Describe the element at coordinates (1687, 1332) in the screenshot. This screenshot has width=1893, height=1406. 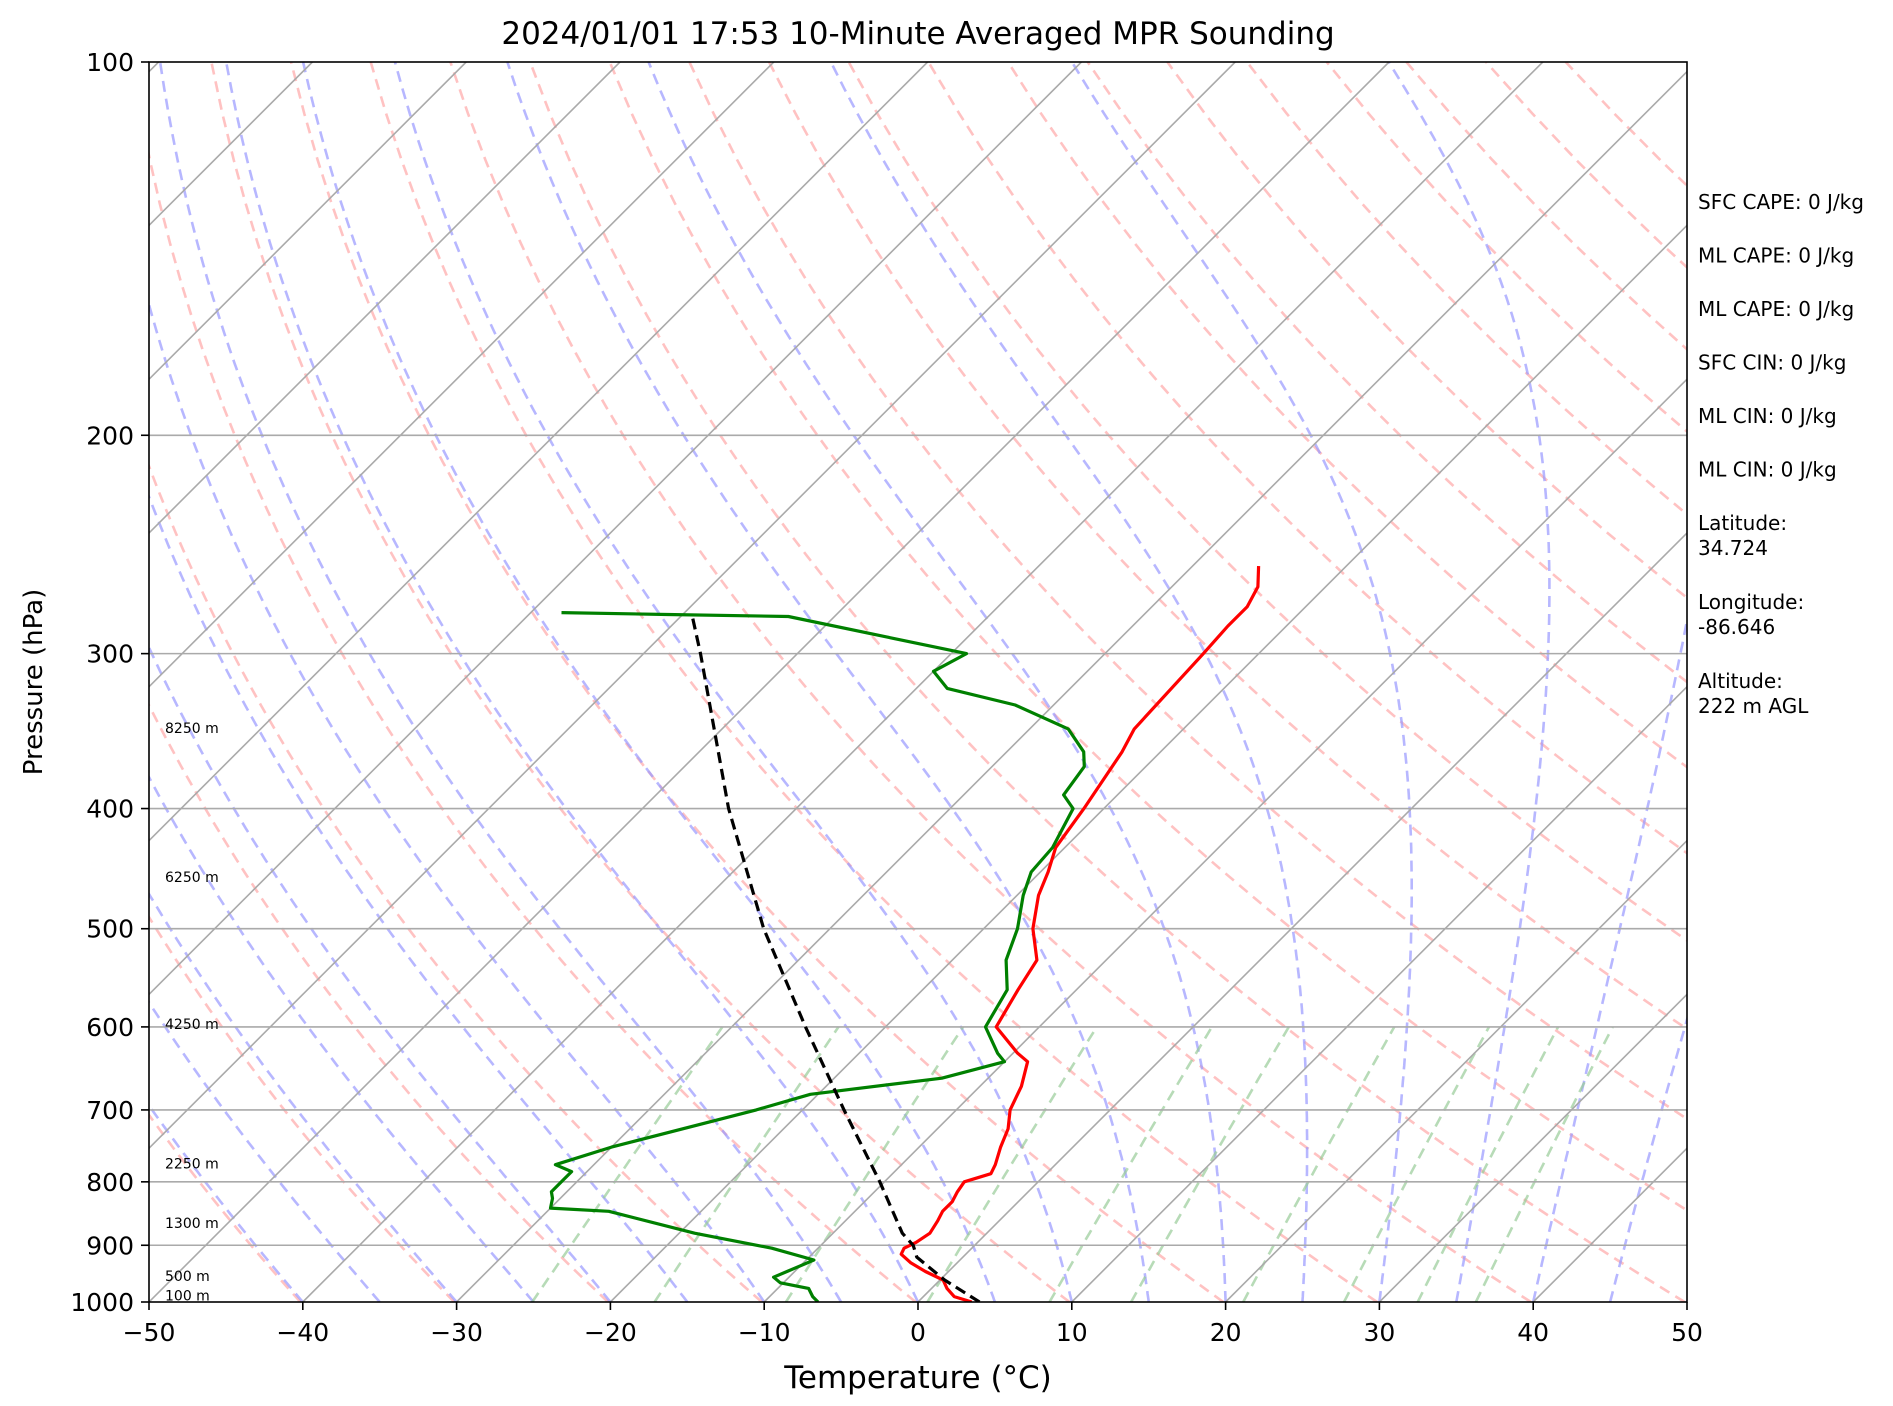
I see `x-tick-label: 50` at that location.